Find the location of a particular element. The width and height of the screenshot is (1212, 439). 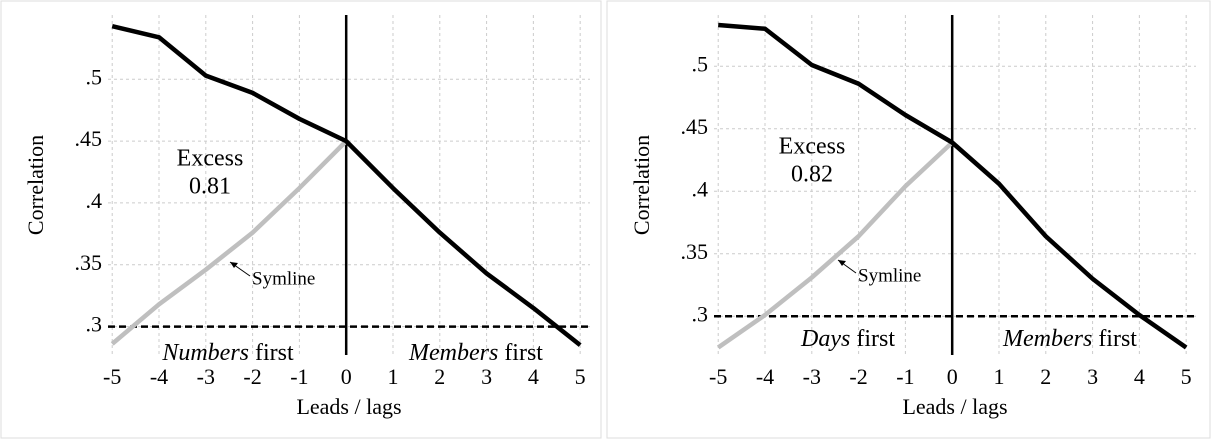

region-label: Numbers first is located at coordinates (227, 353).